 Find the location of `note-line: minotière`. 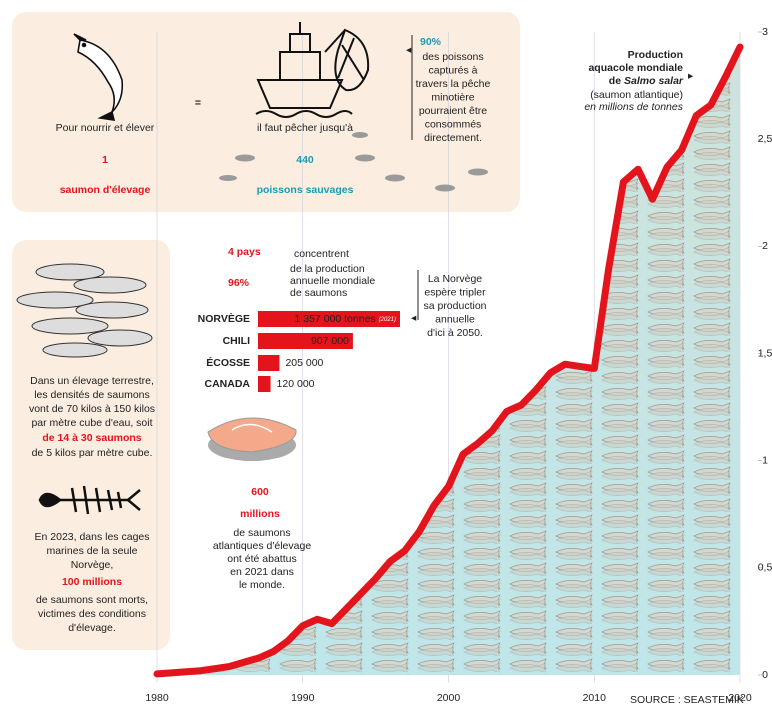

note-line: minotière is located at coordinates (452, 97).